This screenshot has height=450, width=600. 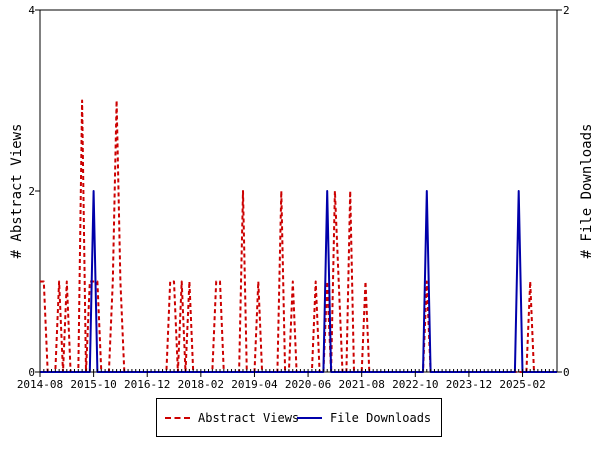 I want to click on x-tick-label: 2018-02, so click(x=201, y=384).